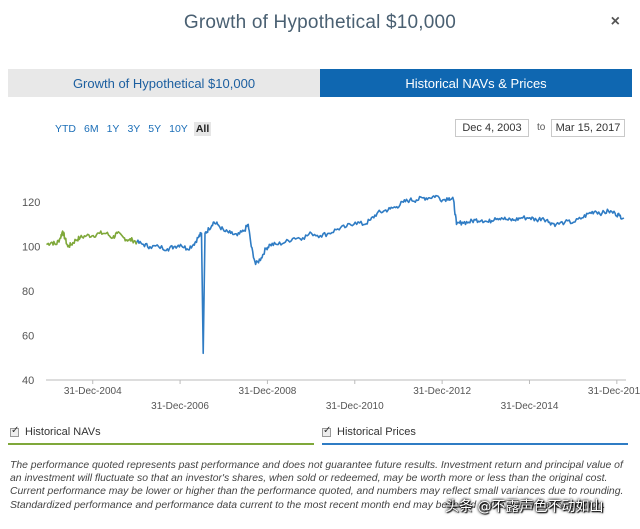  What do you see at coordinates (161, 444) in the screenshot?
I see `legend-navs-underline` at bounding box center [161, 444].